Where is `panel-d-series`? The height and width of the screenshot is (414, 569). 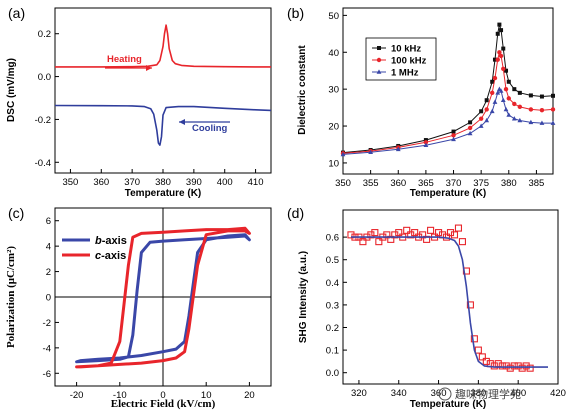
panel-d-series is located at coordinates (447, 298).